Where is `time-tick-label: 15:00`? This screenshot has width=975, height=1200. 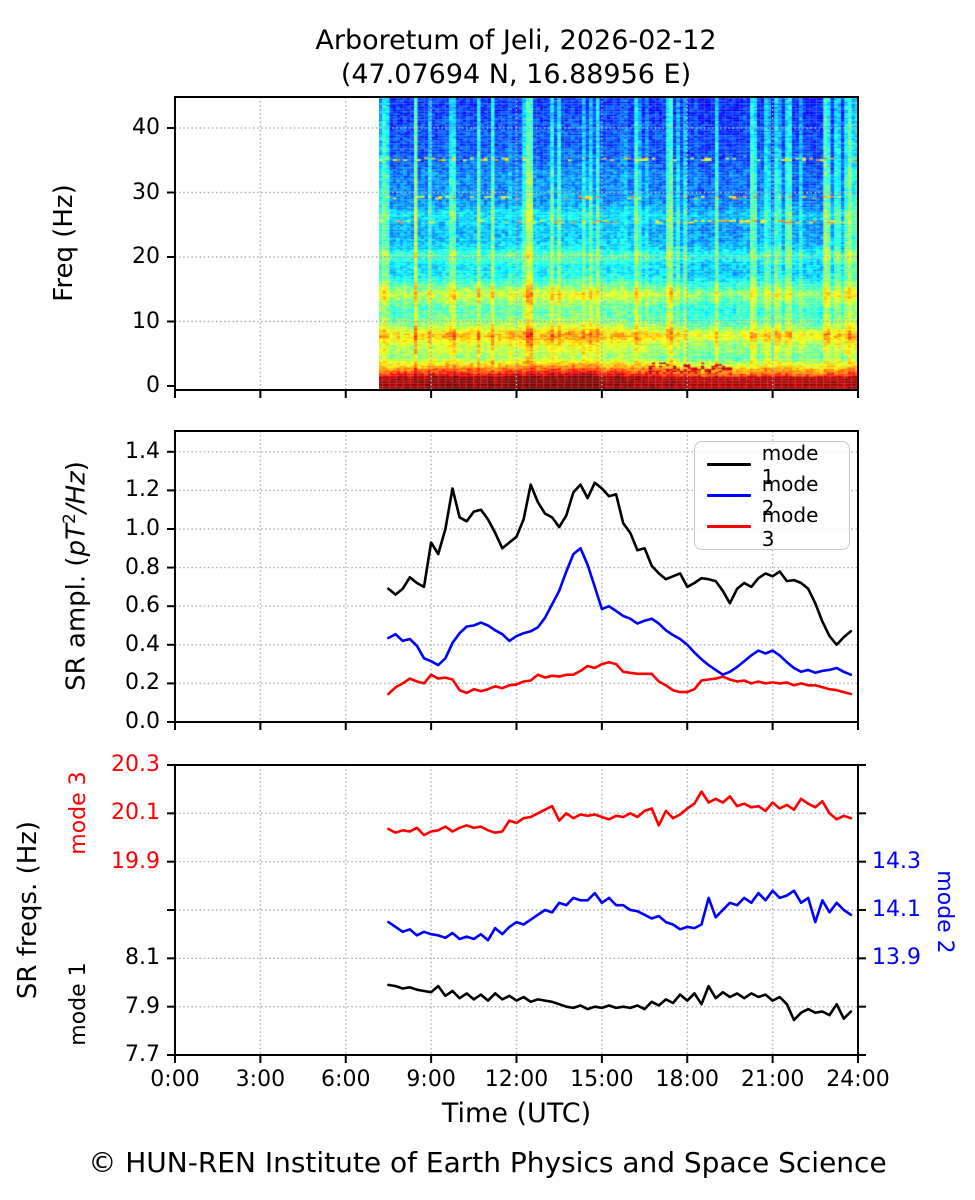
time-tick-label: 15:00 is located at coordinates (602, 1079).